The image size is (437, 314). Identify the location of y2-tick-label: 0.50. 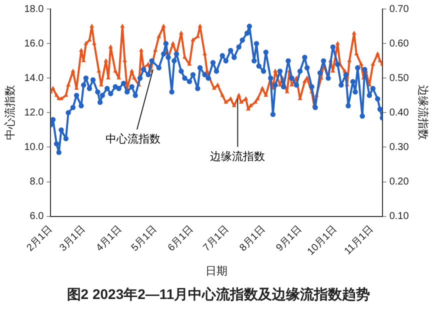
(399, 78).